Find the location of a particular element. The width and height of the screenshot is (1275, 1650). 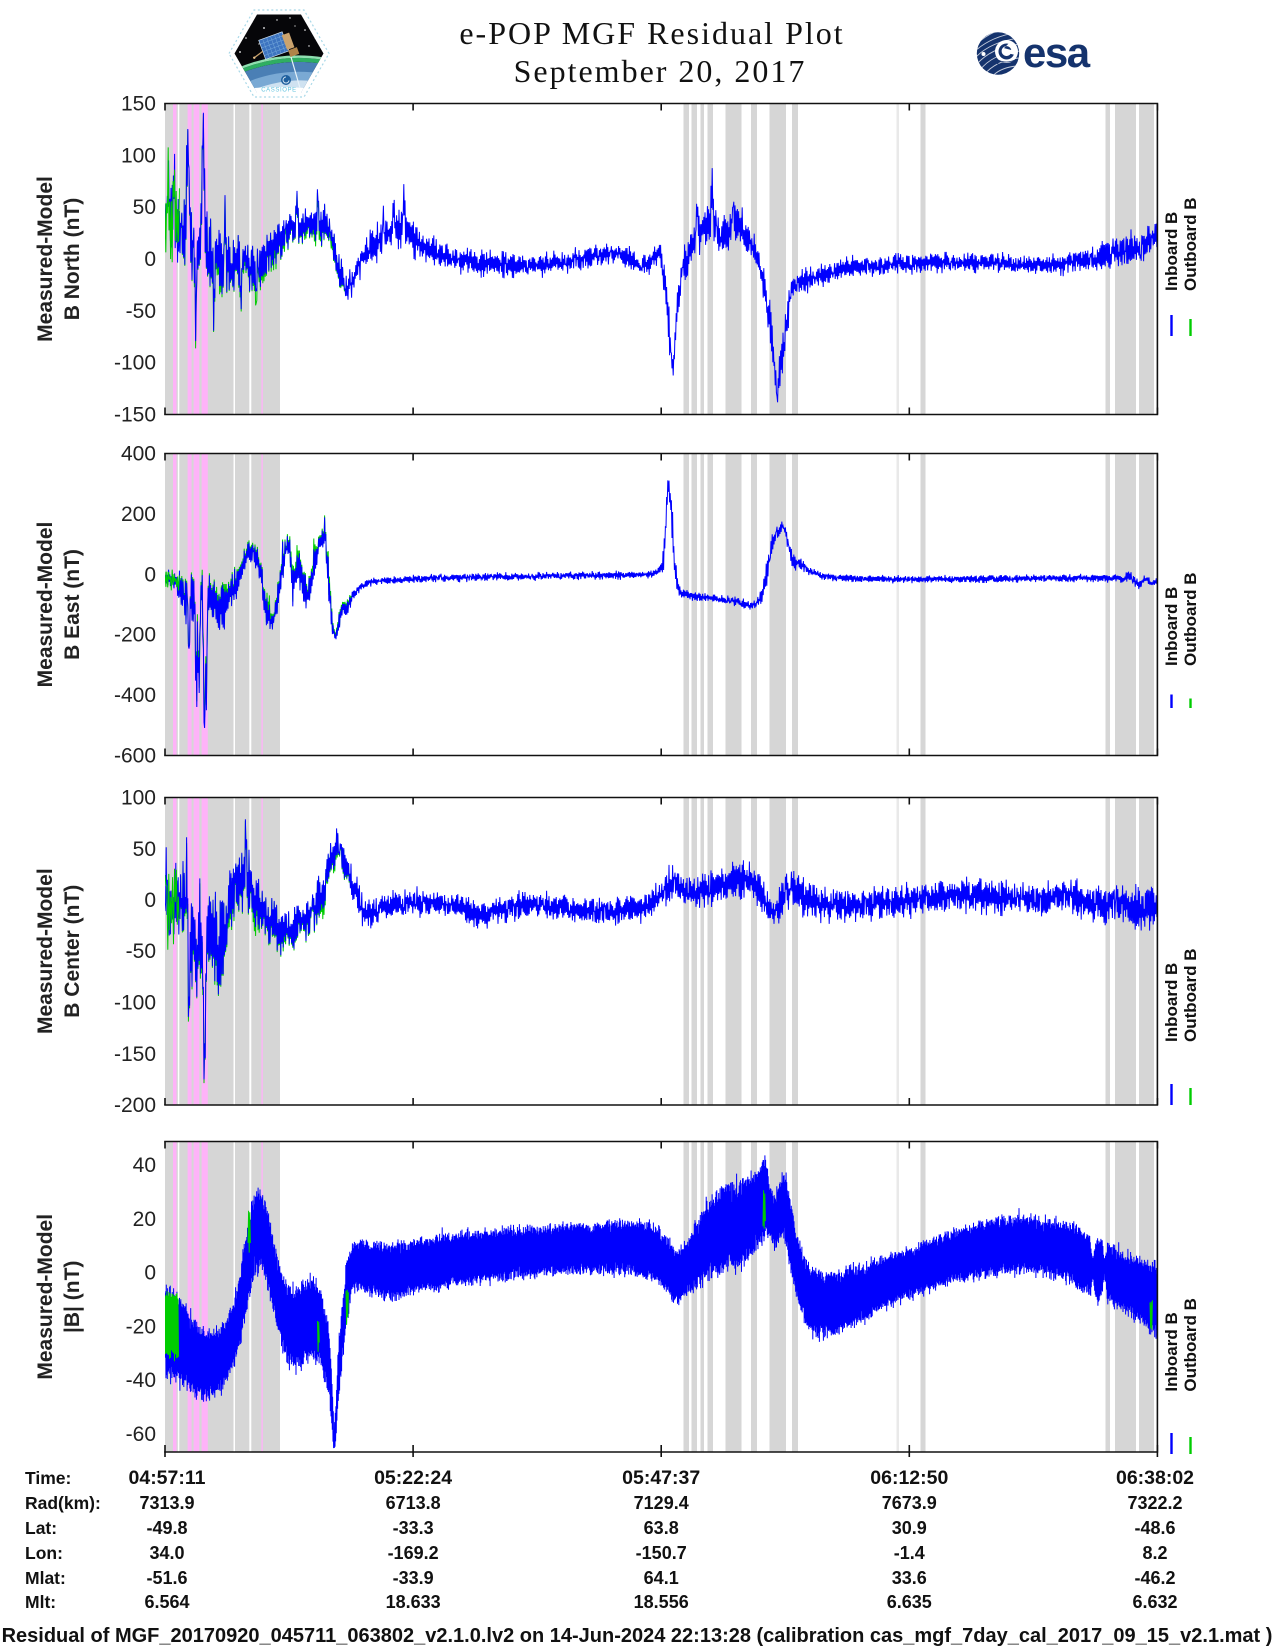

svg-text: -46.2 is located at coordinates (1154, 1578).